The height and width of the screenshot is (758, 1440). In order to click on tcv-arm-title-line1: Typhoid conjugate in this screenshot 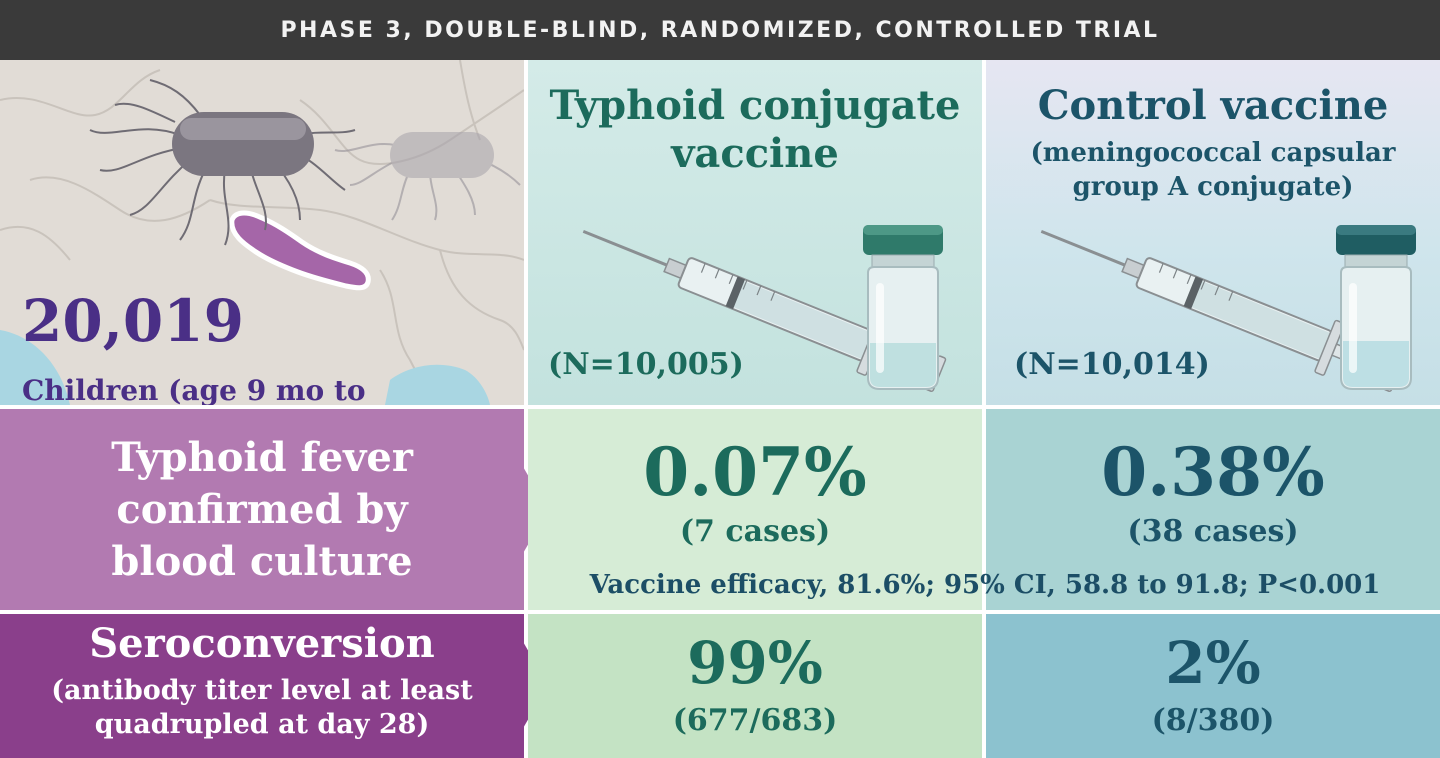, I will do `click(755, 105)`.